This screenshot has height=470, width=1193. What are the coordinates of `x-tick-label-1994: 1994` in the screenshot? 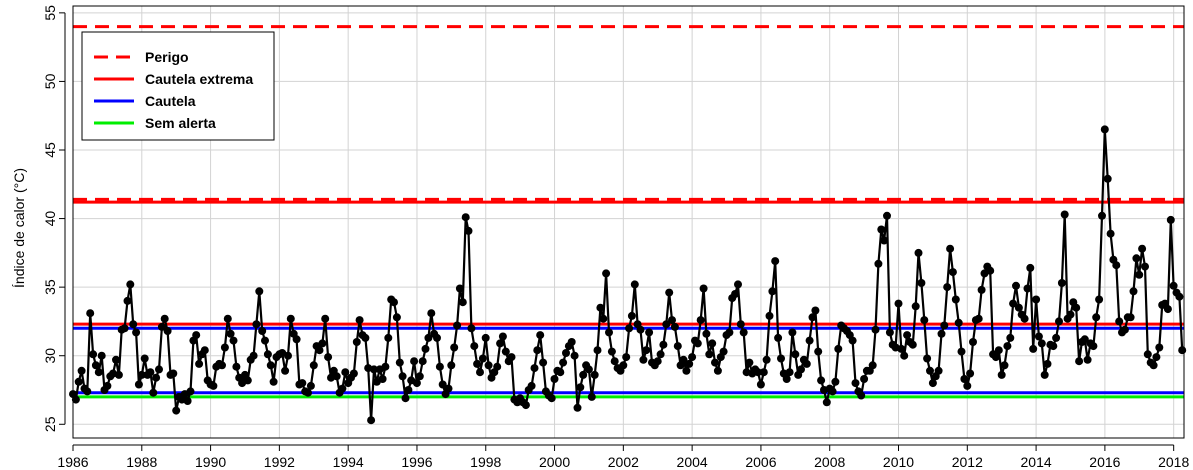 It's located at (348, 462).